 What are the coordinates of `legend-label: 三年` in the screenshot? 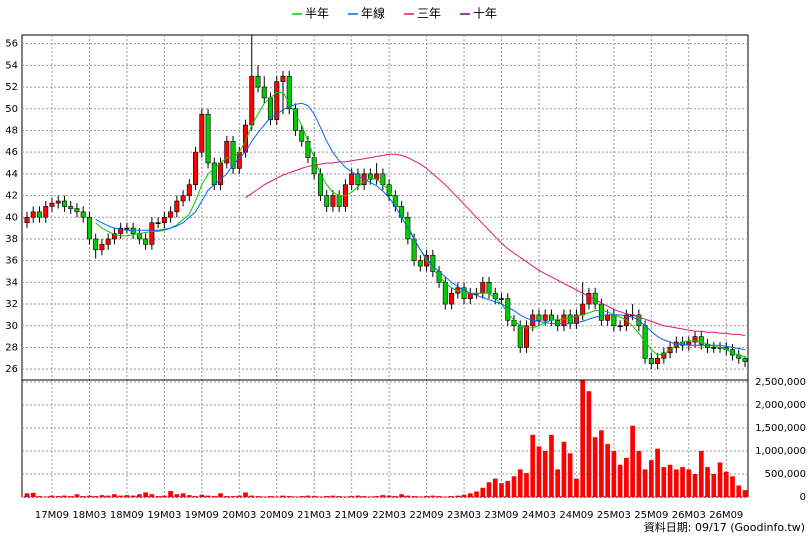 It's located at (429, 14).